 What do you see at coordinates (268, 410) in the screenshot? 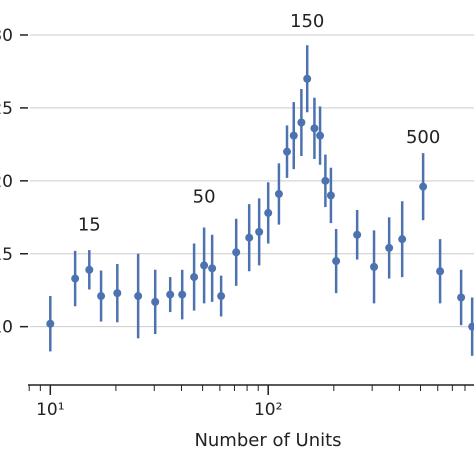
I see `x-tick-label: 10²` at bounding box center [268, 410].